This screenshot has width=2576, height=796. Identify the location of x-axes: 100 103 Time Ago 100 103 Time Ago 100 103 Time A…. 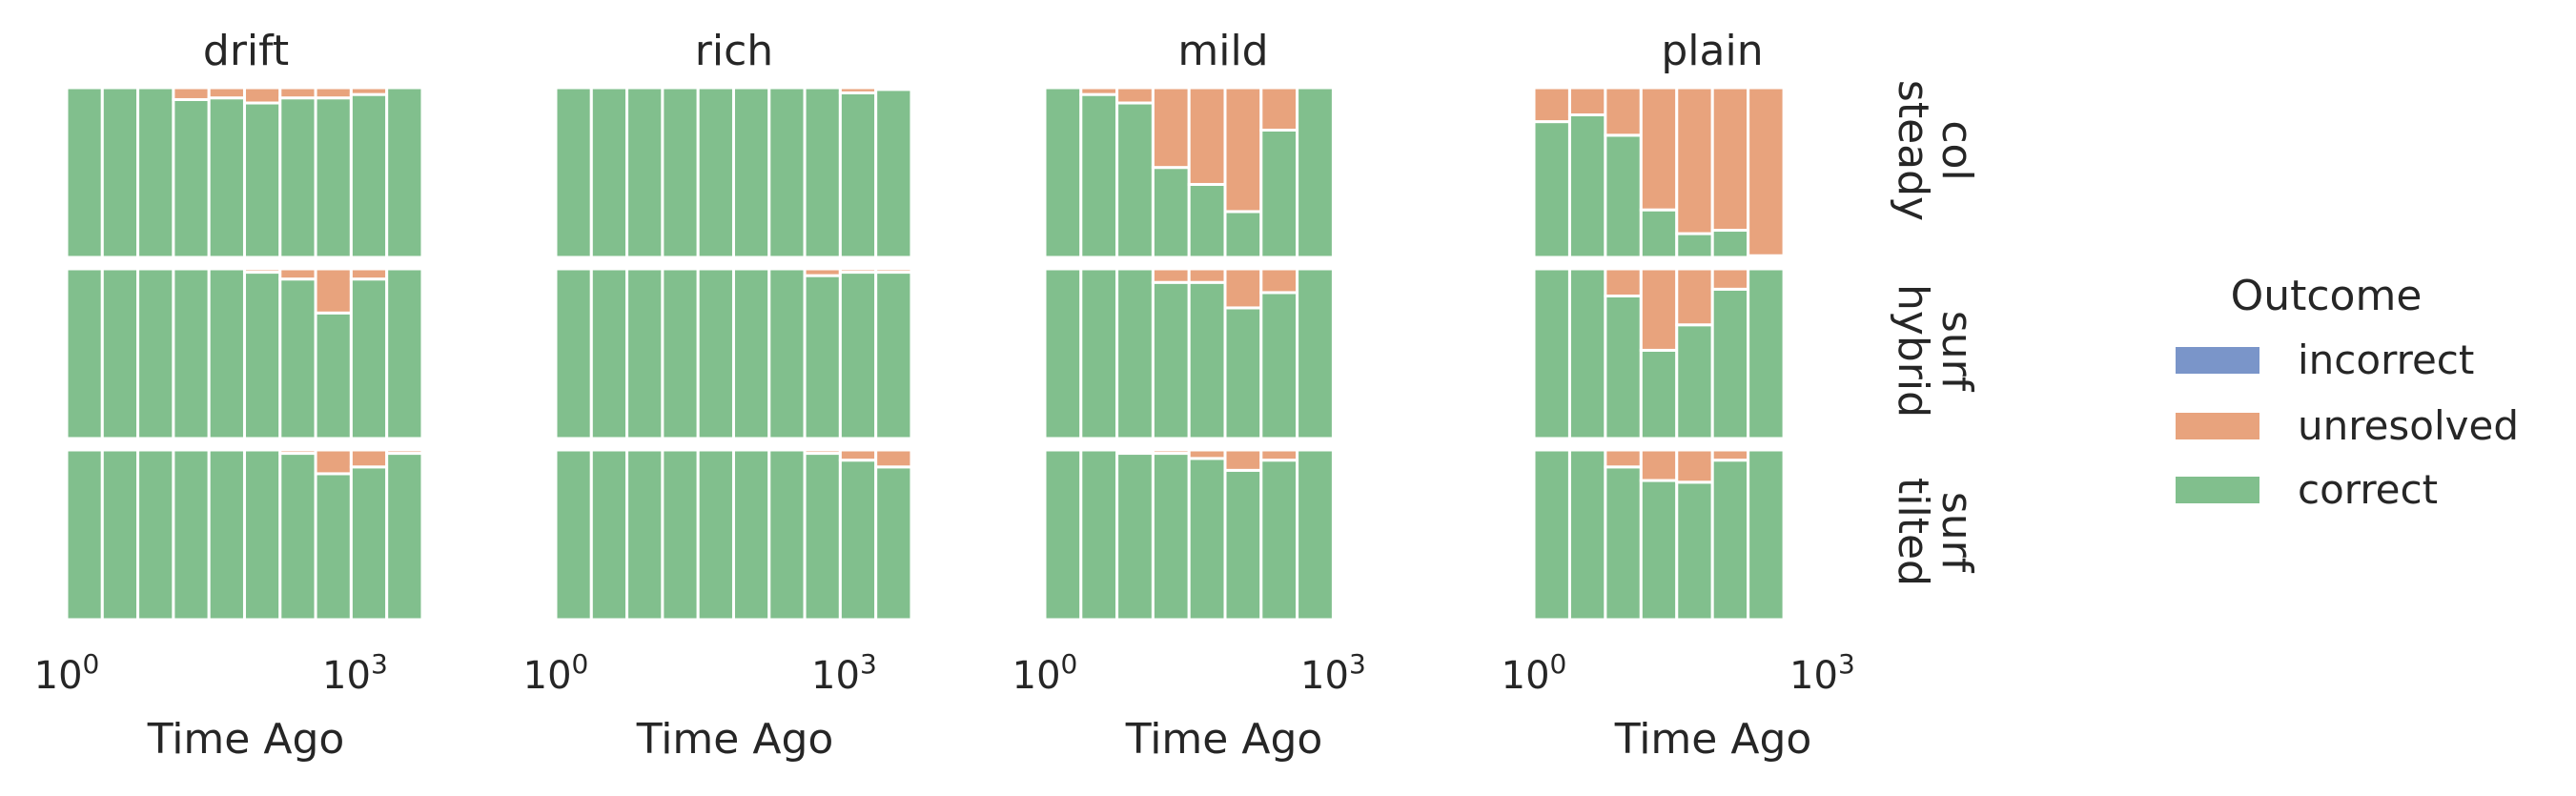
(944, 706).